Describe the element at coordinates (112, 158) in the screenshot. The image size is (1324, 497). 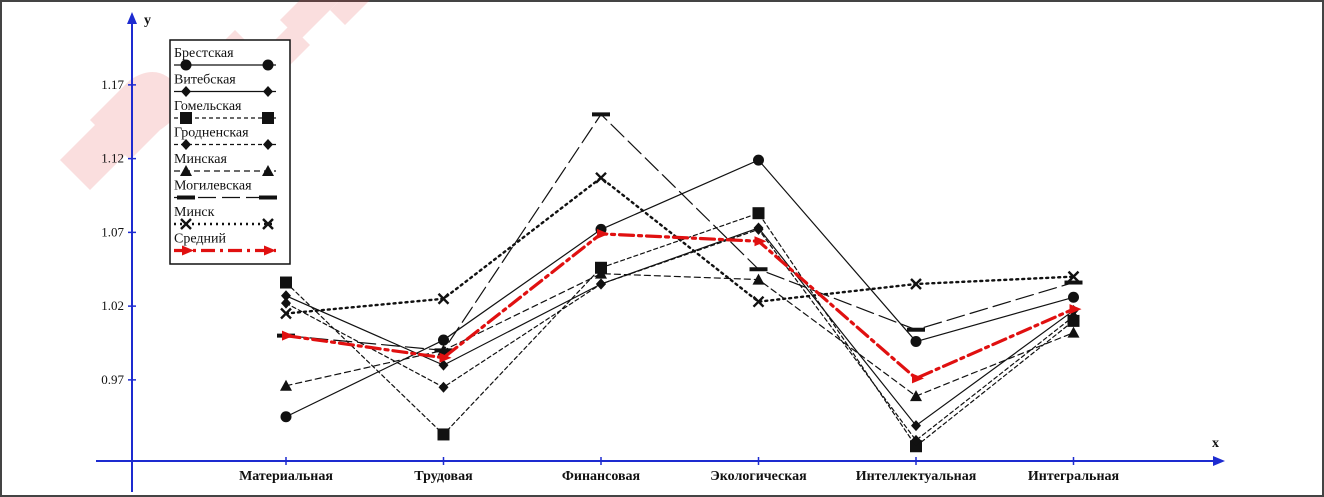
I see `y-tick-label: 1.12` at that location.